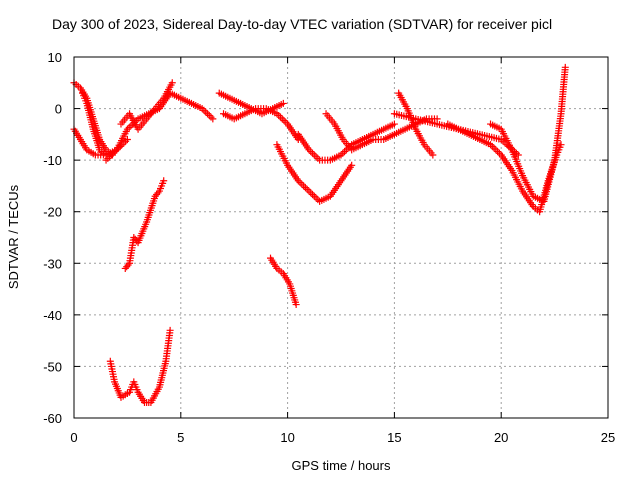 The width and height of the screenshot is (640, 485). Describe the element at coordinates (55, 57) in the screenshot. I see `y-tick-label: 10` at that location.